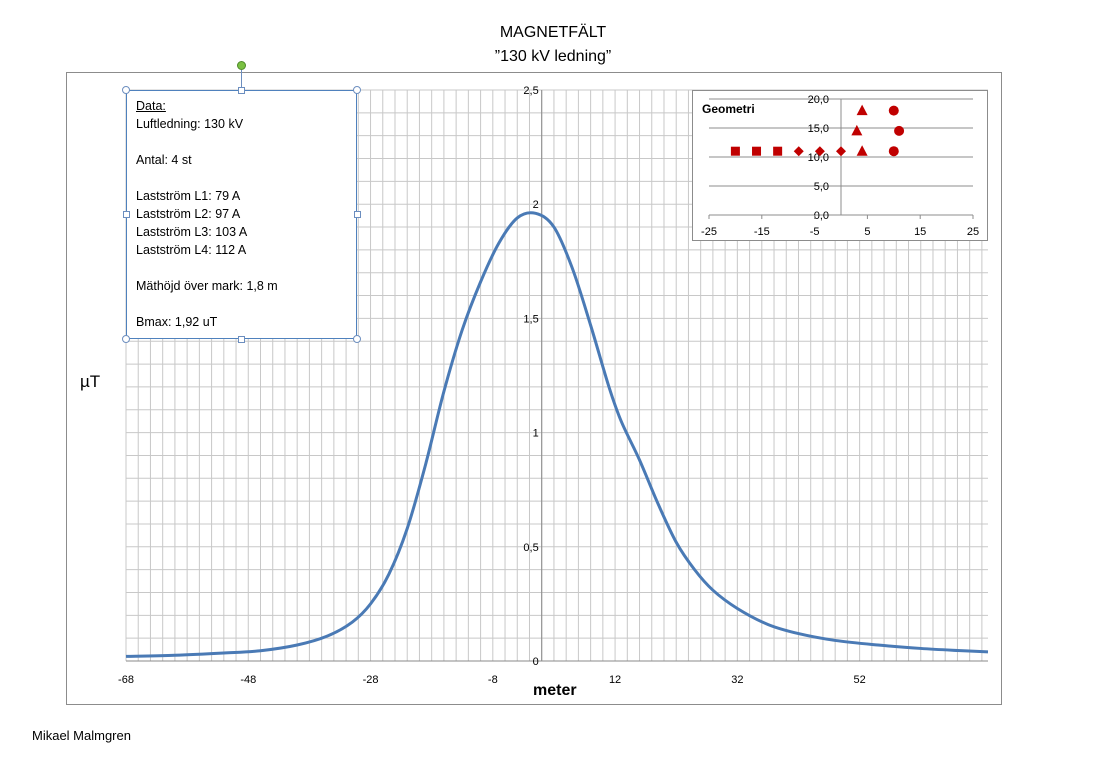 This screenshot has width=1106, height=771. What do you see at coordinates (536, 662) in the screenshot?
I see `y-tick-label: 0` at bounding box center [536, 662].